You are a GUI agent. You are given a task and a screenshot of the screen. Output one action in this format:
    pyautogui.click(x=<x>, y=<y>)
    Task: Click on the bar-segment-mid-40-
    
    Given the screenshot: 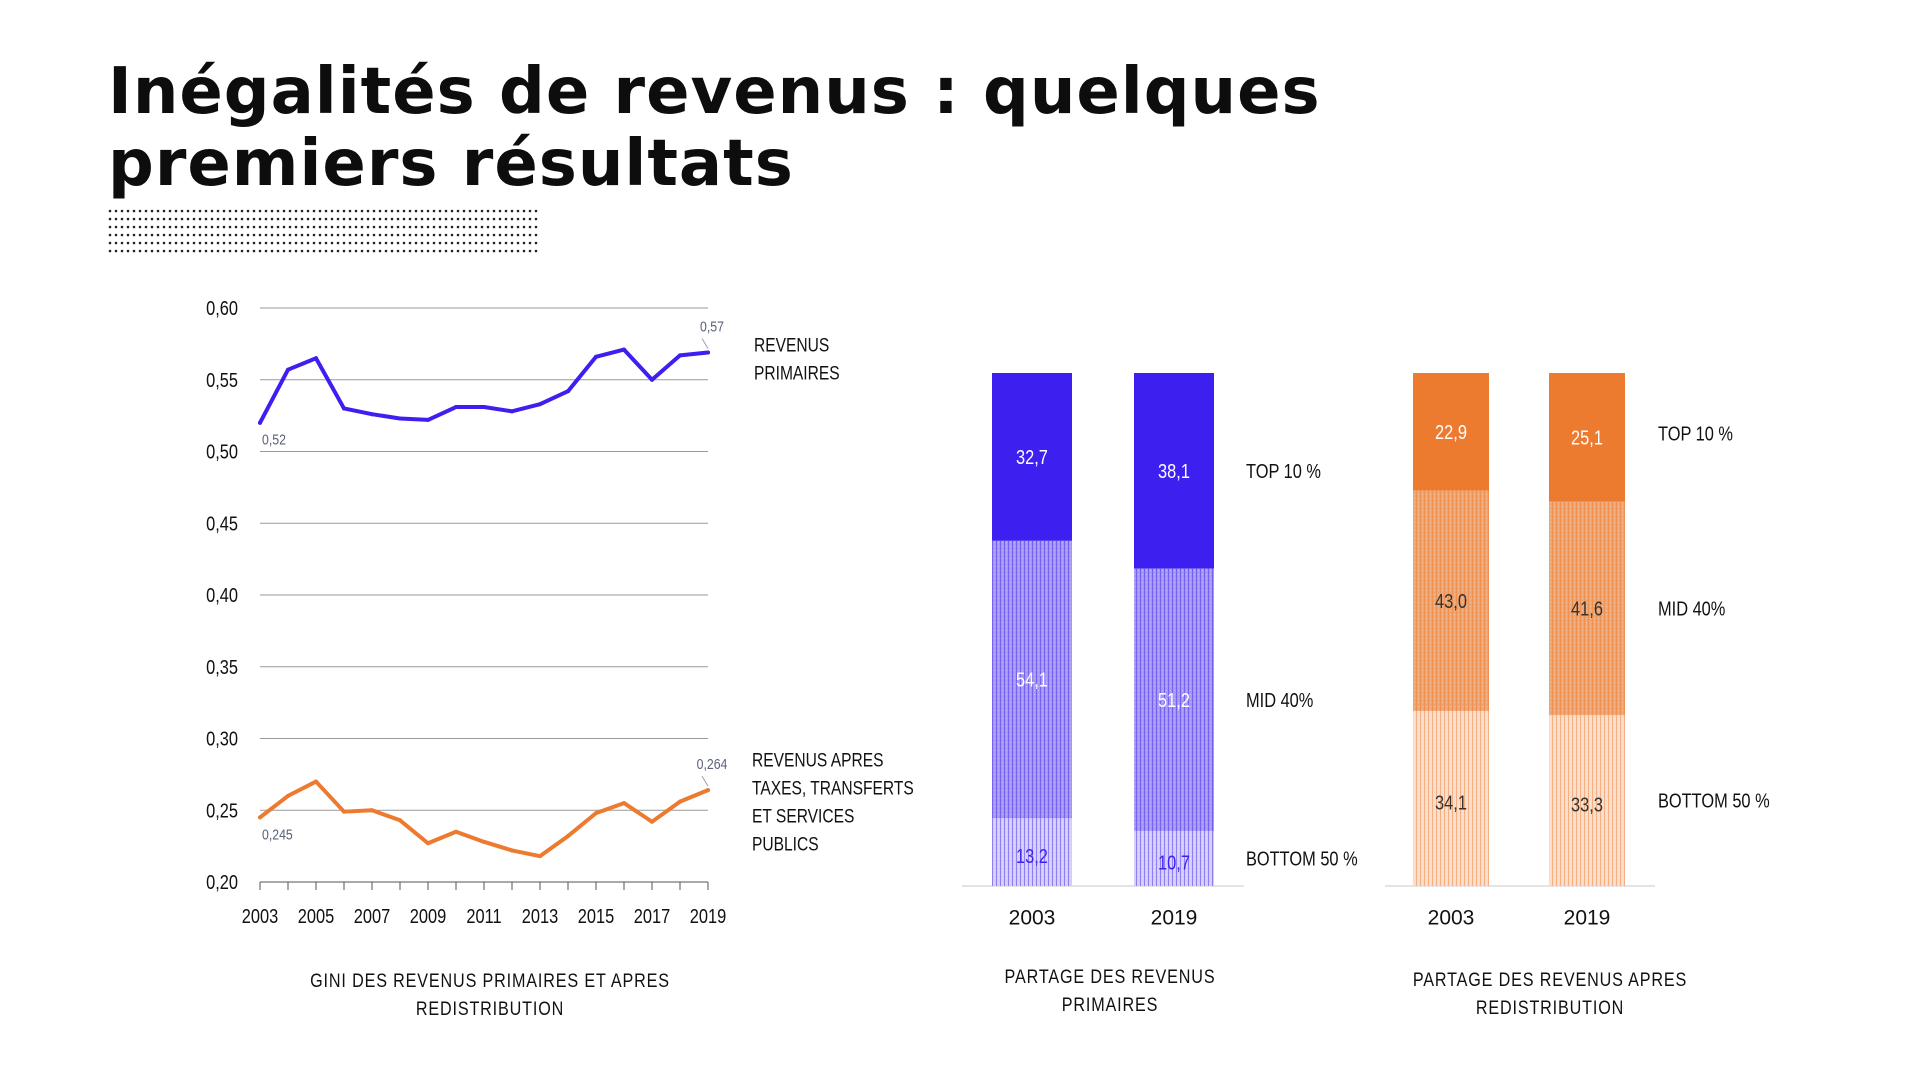 What is the action you would take?
    pyautogui.click(x=1174, y=700)
    